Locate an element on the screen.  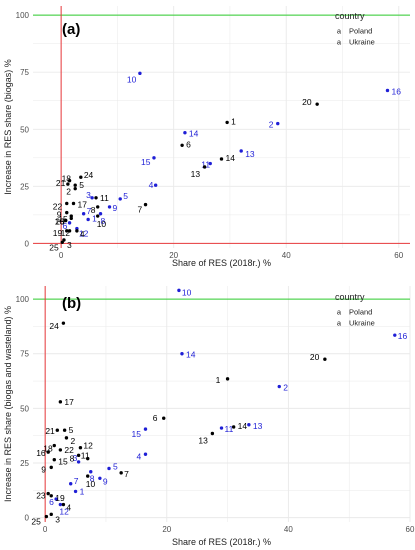
y-tick-label: 50 is located at coordinates (24, 129).